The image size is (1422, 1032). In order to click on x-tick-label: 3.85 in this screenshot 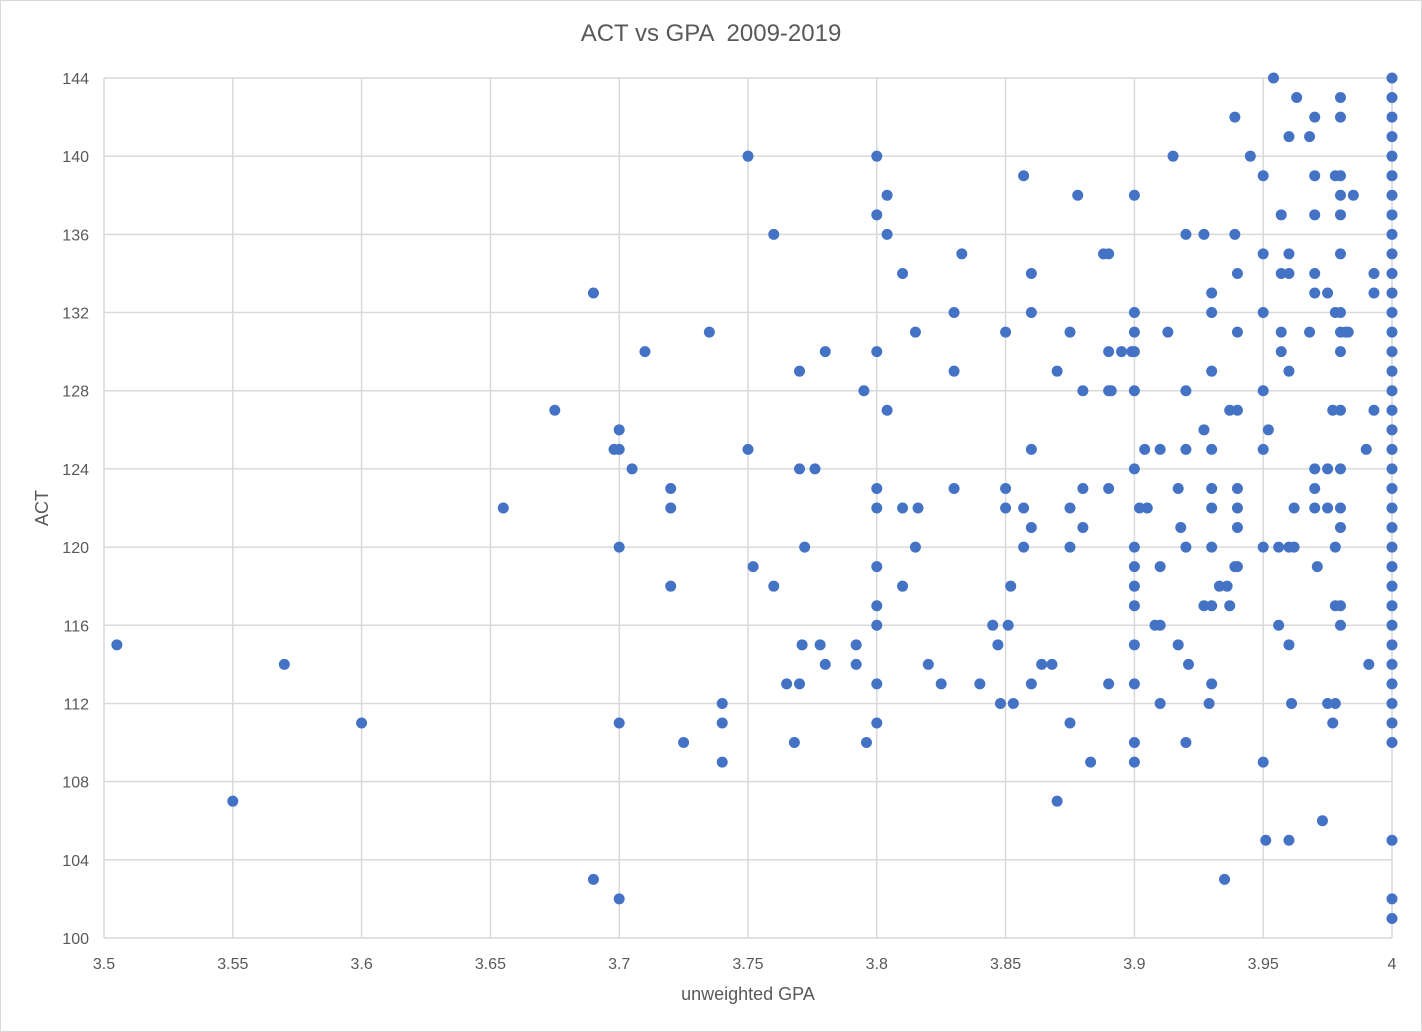, I will do `click(1005, 964)`.